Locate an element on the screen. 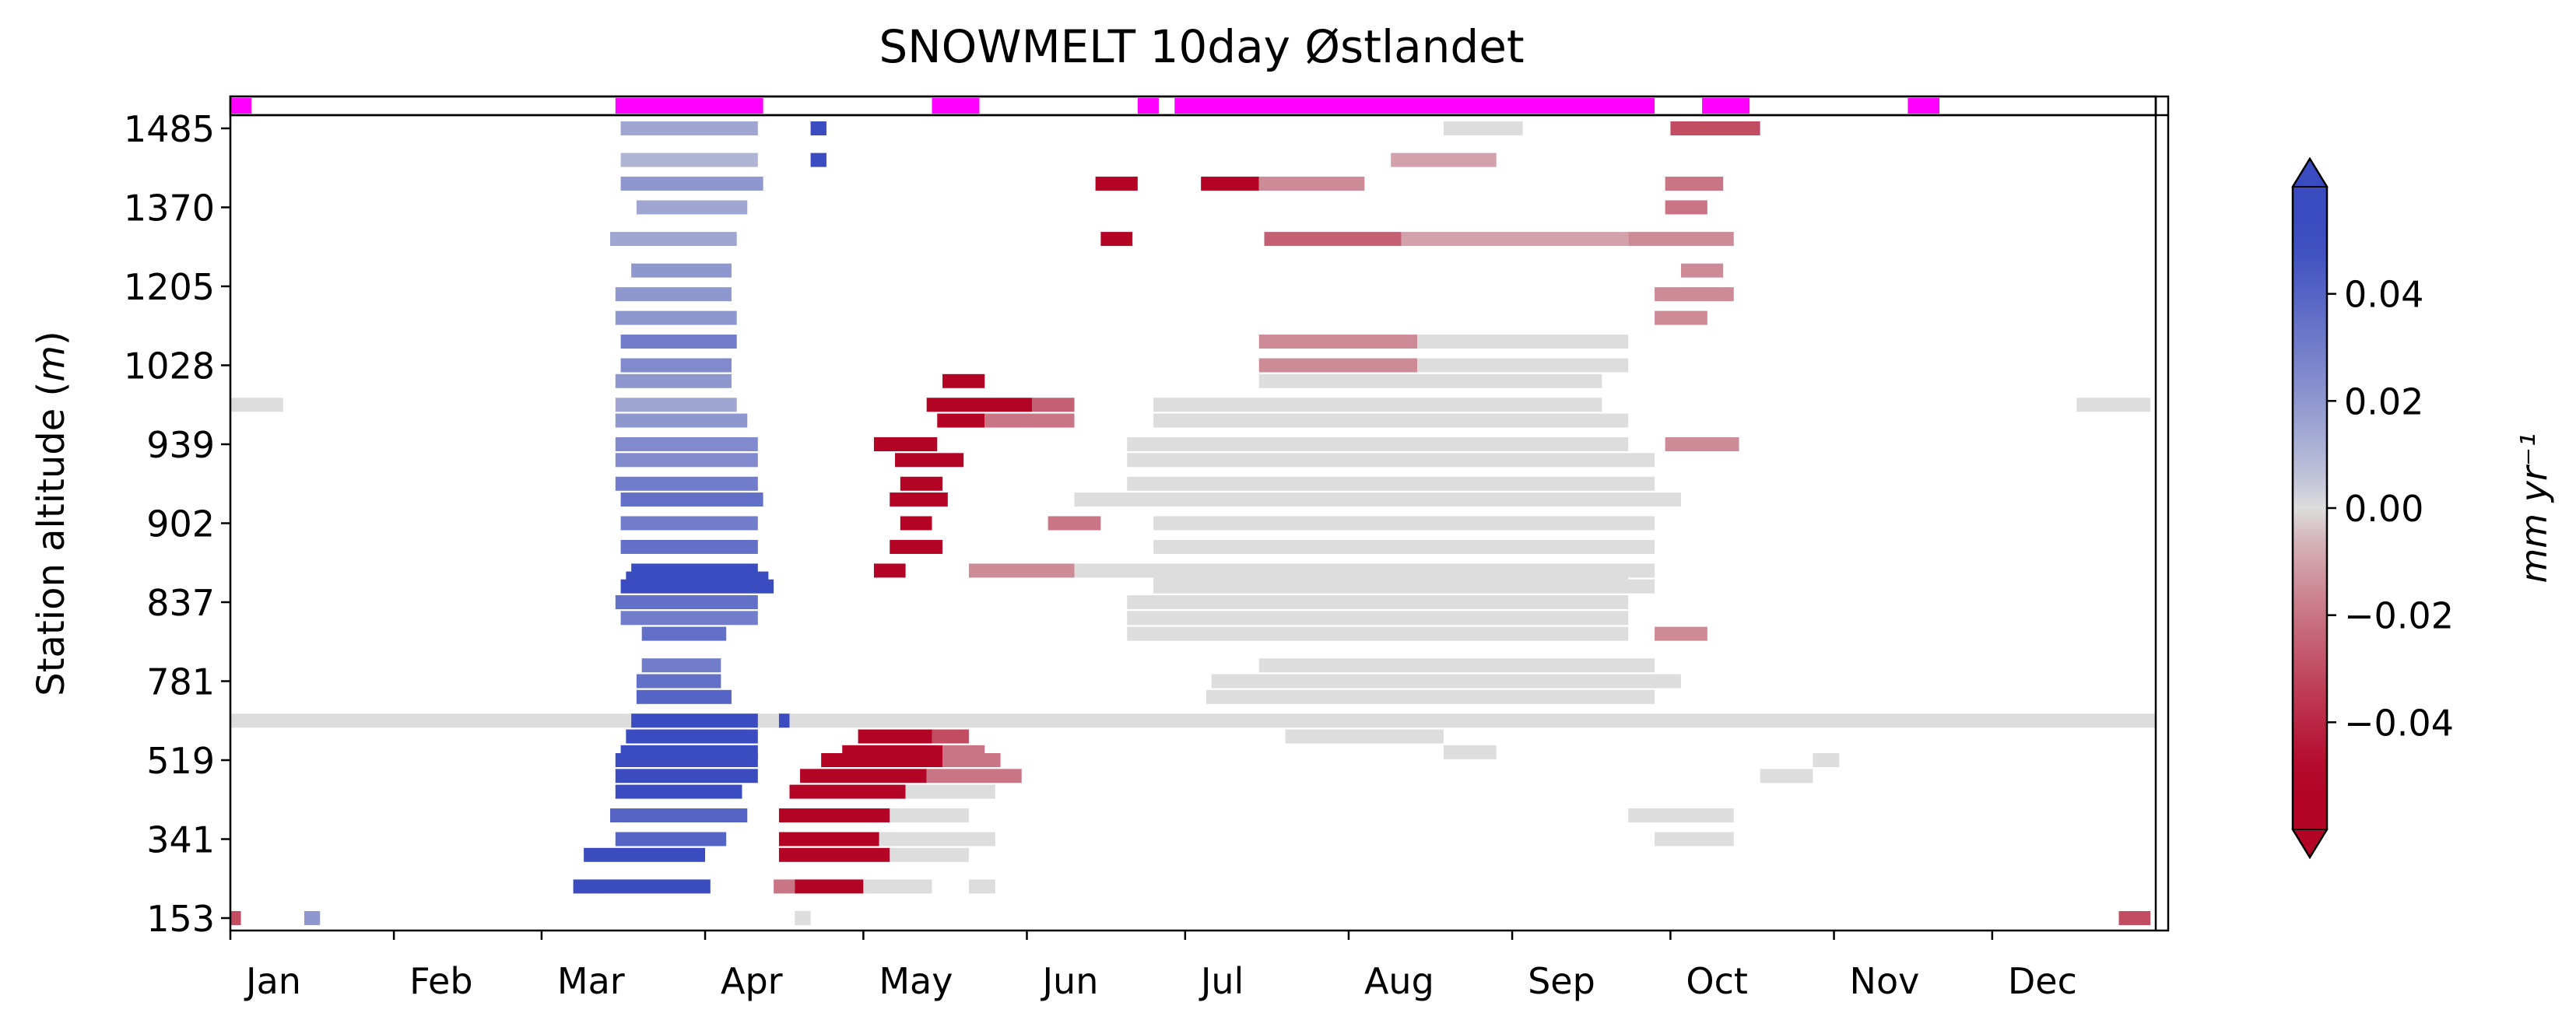  colorbar-tick-label: −0.04 is located at coordinates (2399, 723).